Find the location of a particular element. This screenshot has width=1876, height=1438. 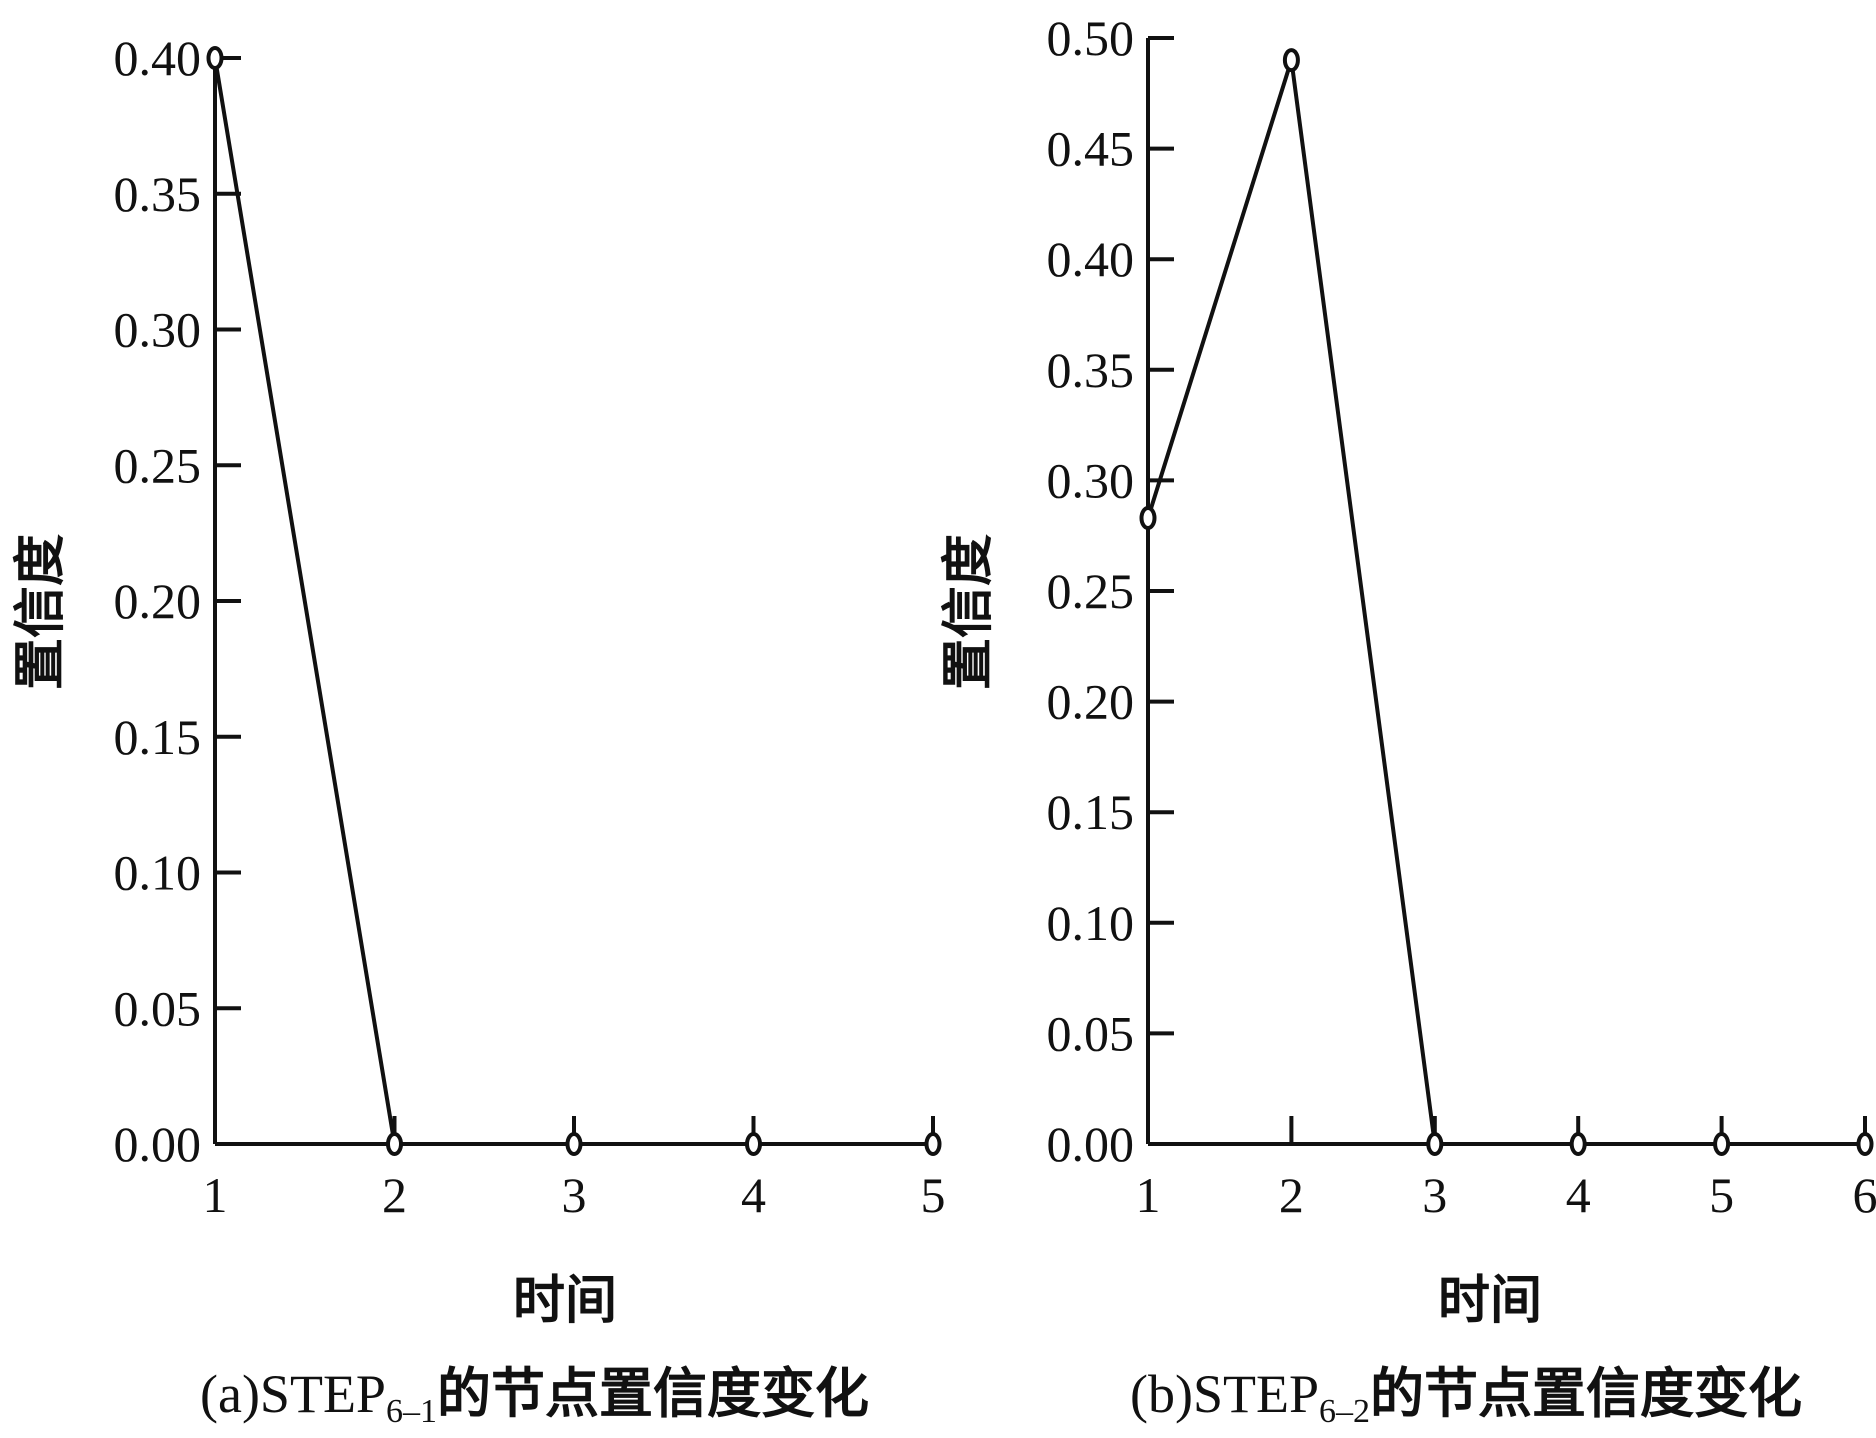

panel-caption: (a)STEP6–1的节点置信度变化 is located at coordinates (534, 1396).